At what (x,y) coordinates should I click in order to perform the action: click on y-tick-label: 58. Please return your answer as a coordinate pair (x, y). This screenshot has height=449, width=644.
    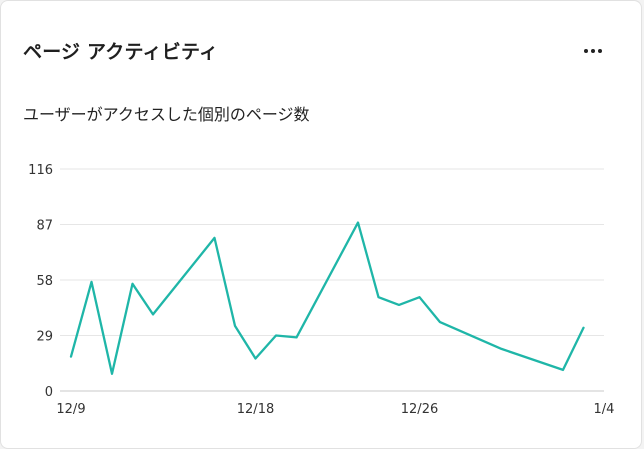
    Looking at the image, I should click on (44, 281).